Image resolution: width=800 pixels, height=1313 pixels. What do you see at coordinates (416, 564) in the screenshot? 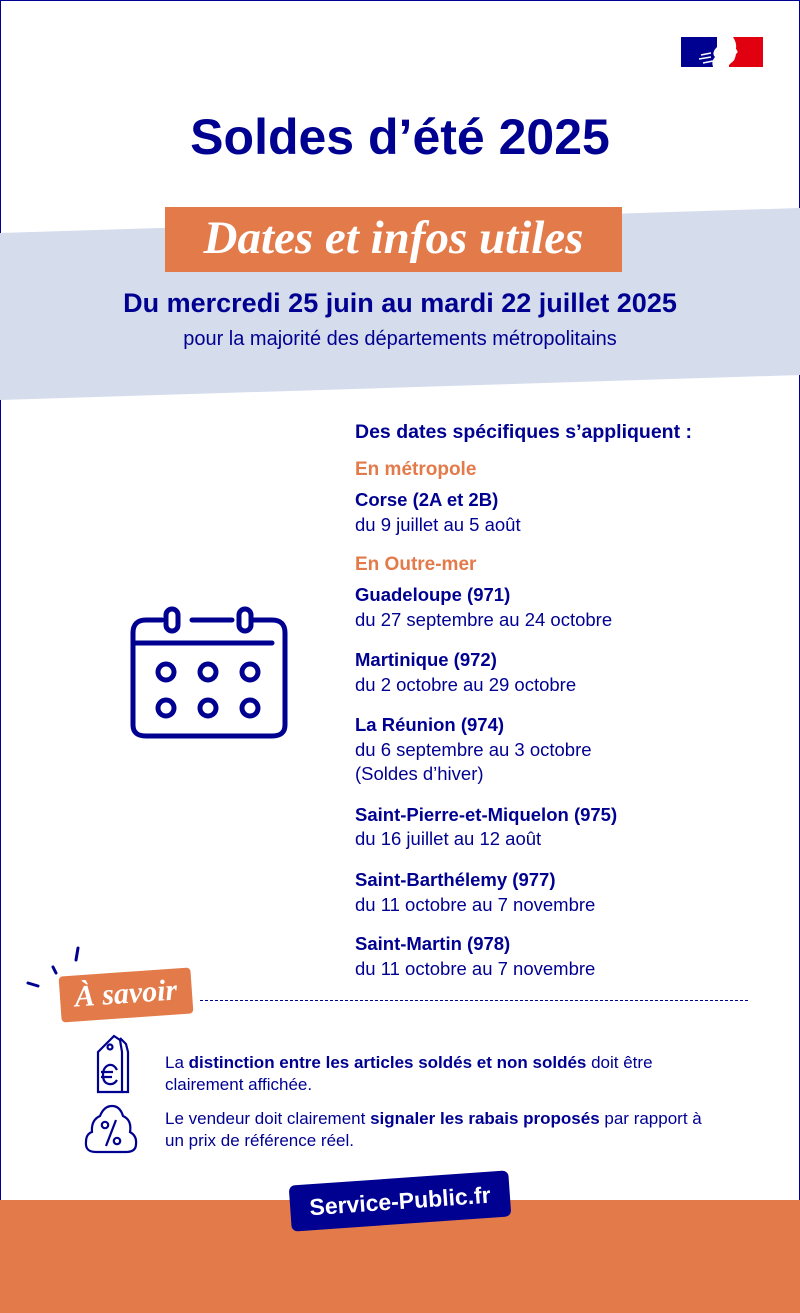
I see `category-outremer: En Outre-mer` at bounding box center [416, 564].